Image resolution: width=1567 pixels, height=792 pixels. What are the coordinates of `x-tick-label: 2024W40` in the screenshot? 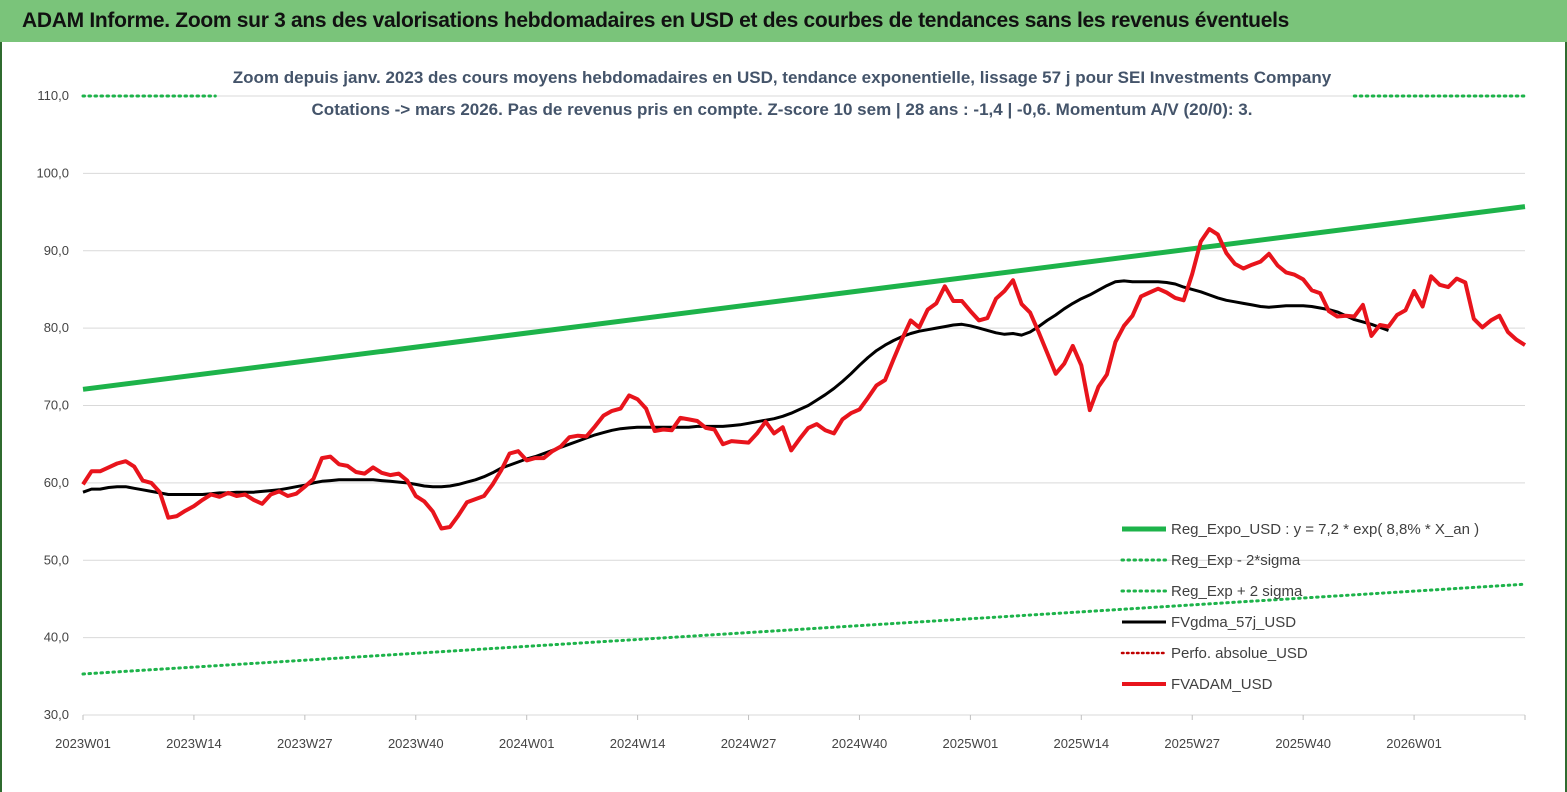 It's located at (860, 743).